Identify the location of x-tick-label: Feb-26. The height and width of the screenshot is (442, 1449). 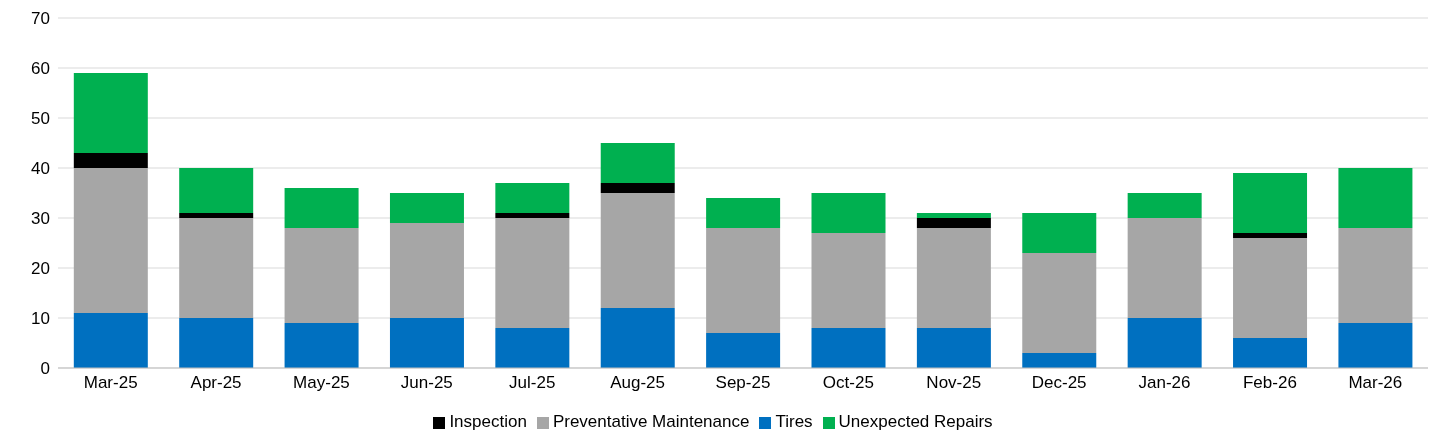
(1269, 383).